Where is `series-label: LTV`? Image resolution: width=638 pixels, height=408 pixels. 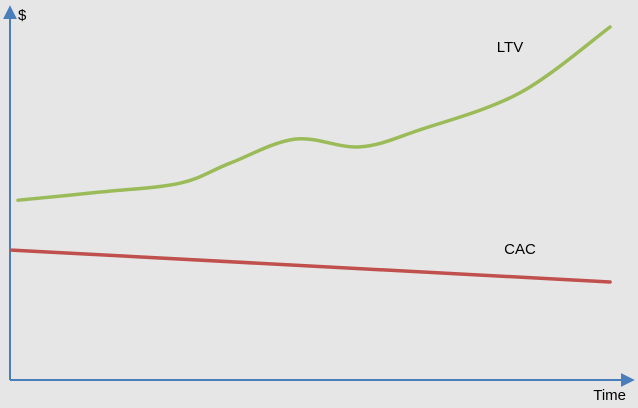
series-label: LTV is located at coordinates (510, 47).